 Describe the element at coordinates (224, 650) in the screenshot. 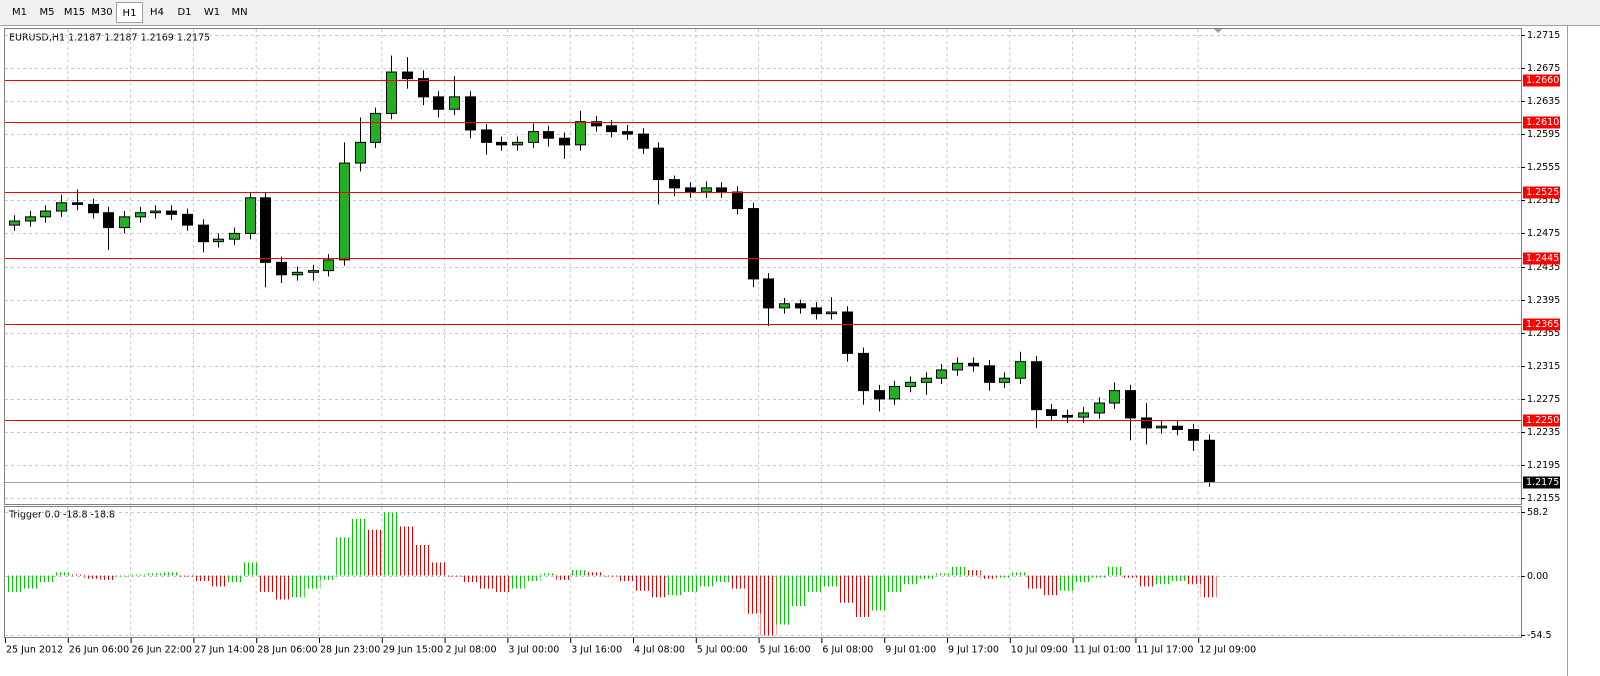

I see `time-label: 27 Jun 14:00` at that location.